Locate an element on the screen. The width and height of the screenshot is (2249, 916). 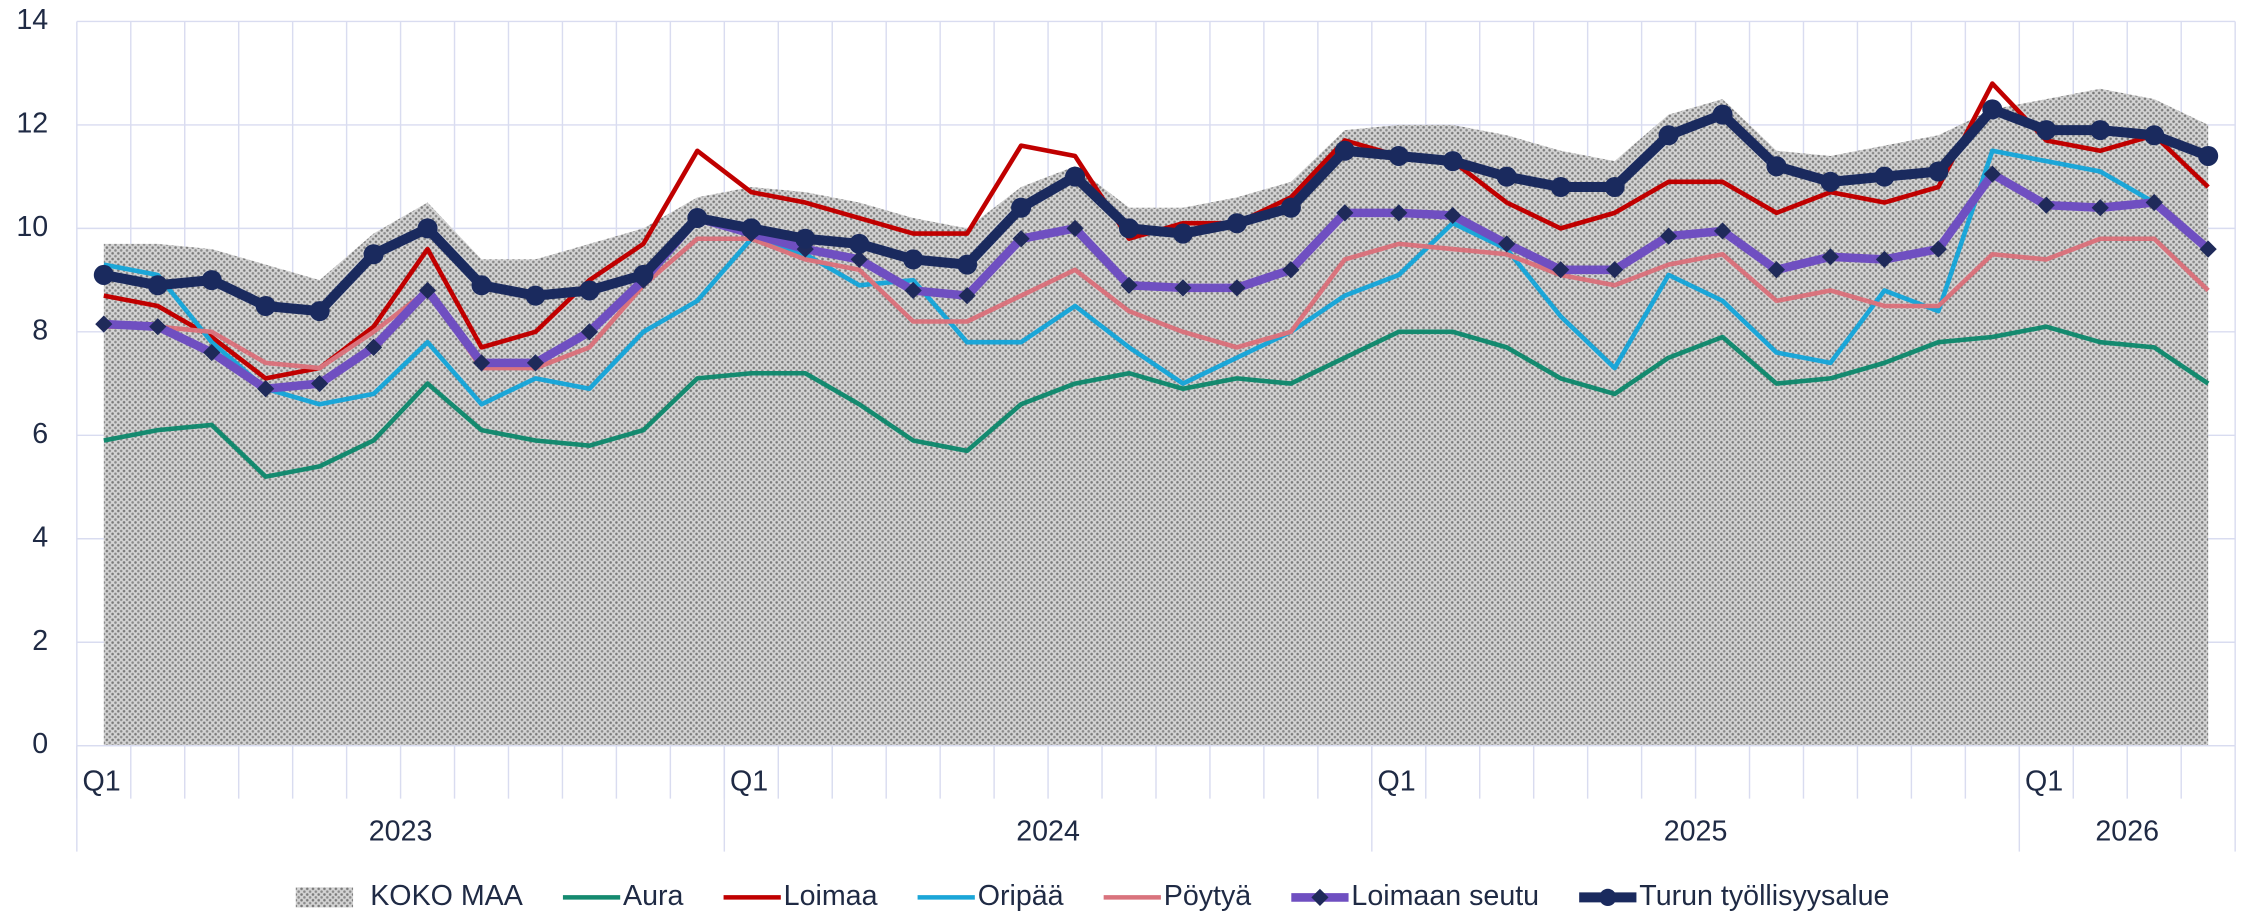
year-label: 2026 is located at coordinates (2127, 832).